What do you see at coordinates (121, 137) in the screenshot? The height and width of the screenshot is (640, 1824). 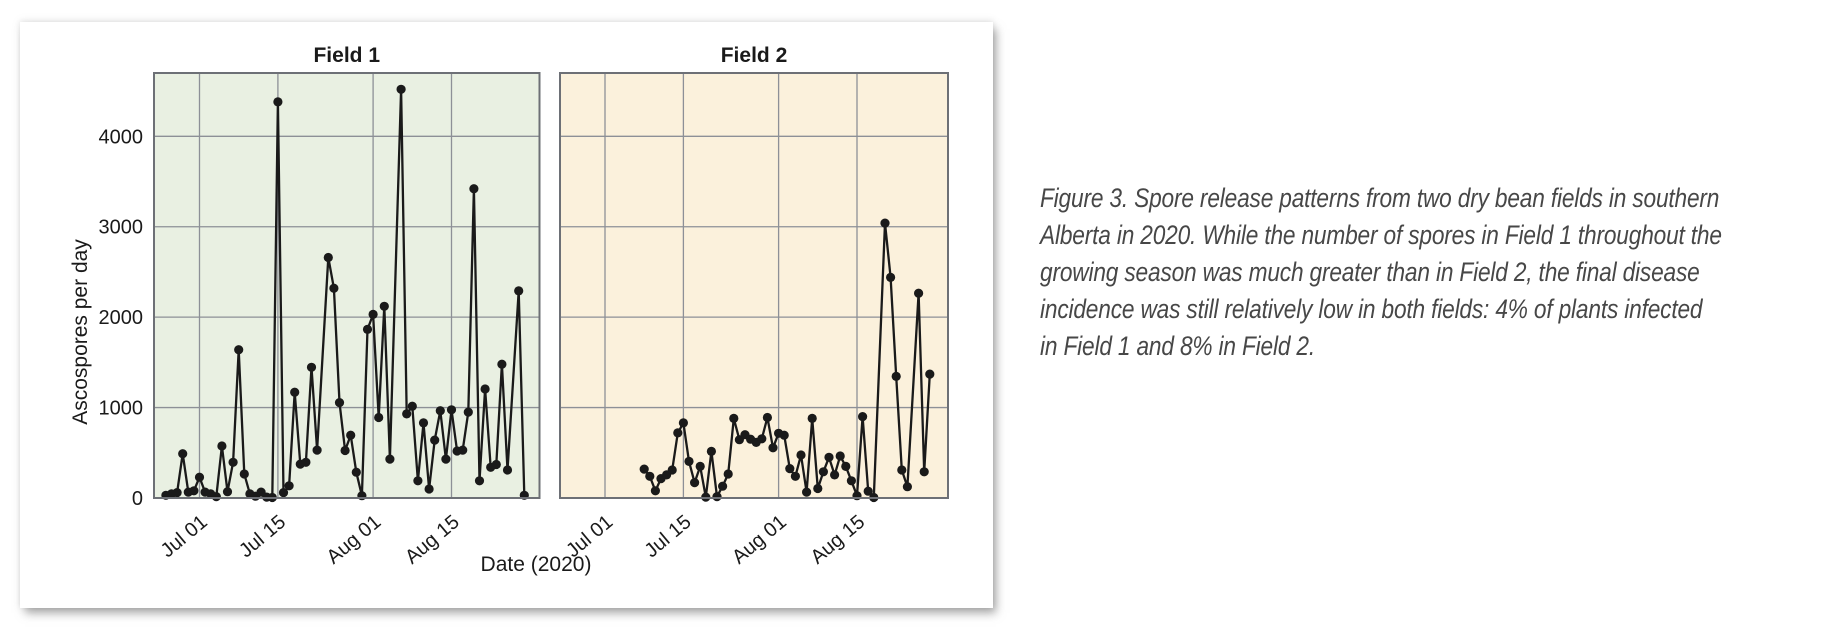 I see `y-tick-label: 4000` at bounding box center [121, 137].